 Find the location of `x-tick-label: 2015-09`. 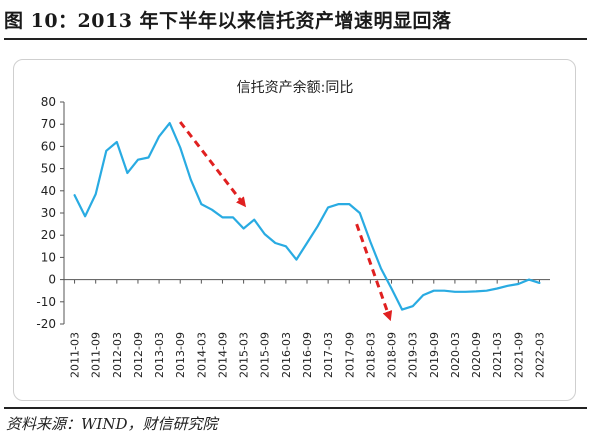

x-tick-label: 2015-09 is located at coordinates (265, 355).